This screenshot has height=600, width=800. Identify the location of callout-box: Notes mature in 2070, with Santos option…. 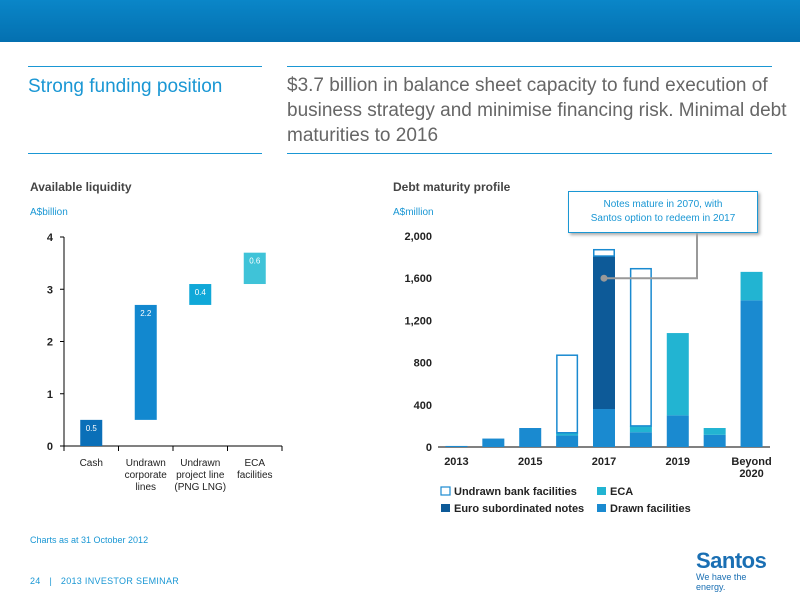
(663, 212).